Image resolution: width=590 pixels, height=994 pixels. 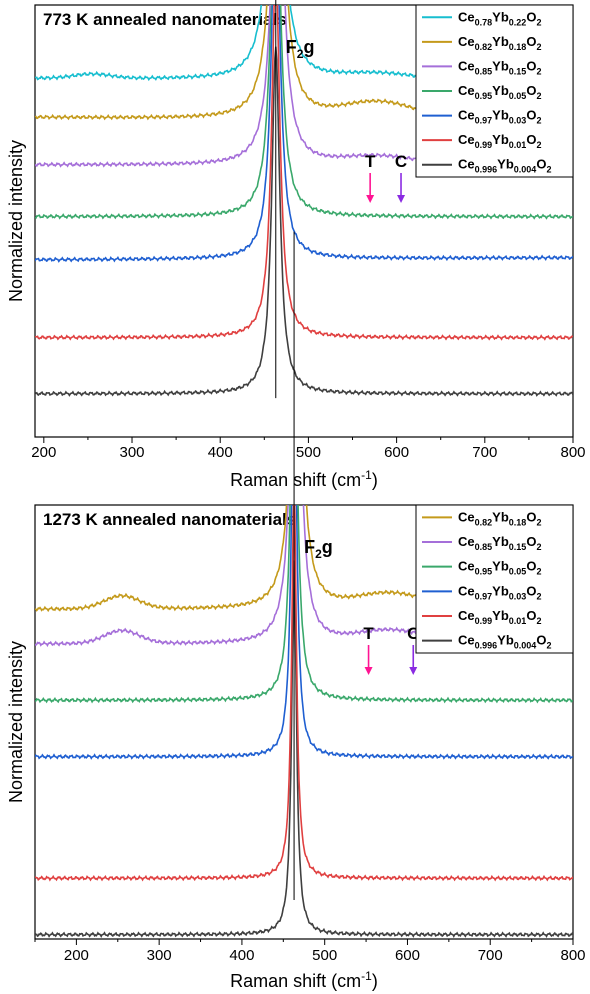 What do you see at coordinates (165, 19) in the screenshot?
I see `panel-title: 773 K annealed nanomaterials` at bounding box center [165, 19].